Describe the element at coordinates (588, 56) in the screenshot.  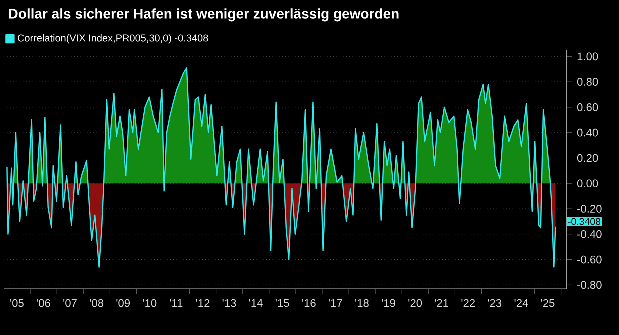
I see `y-tick-label: 1.00` at that location.